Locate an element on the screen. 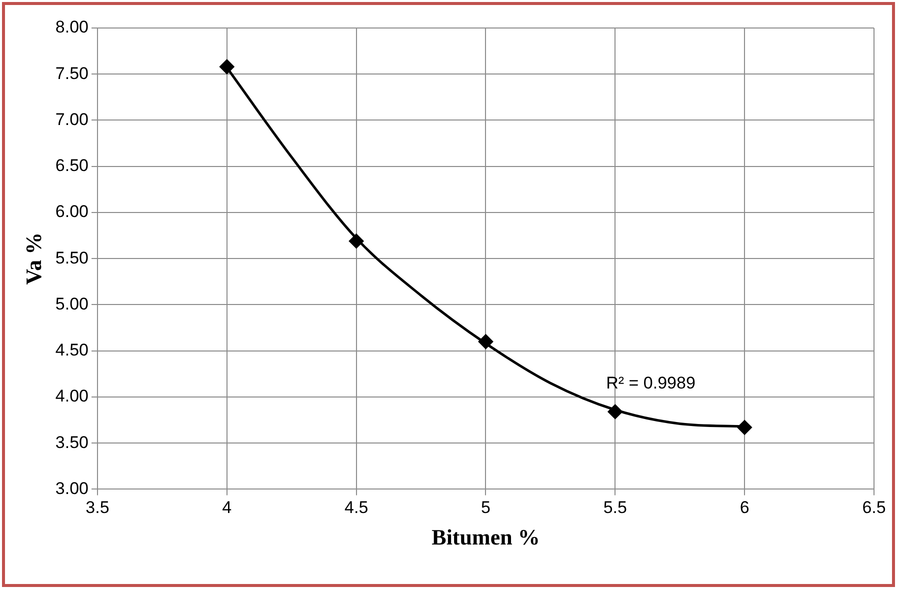 This screenshot has height=596, width=904. y-tick-label: 6.00 is located at coordinates (71, 212).